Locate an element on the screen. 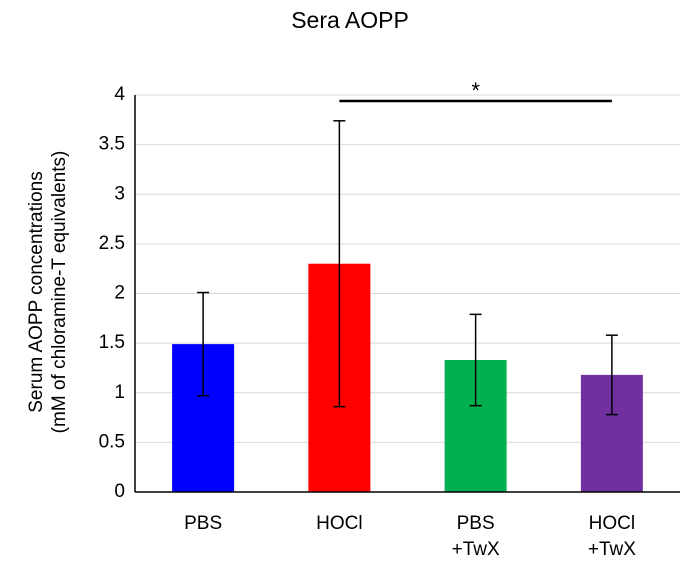  y-tick-label: 0.5 is located at coordinates (112, 441).